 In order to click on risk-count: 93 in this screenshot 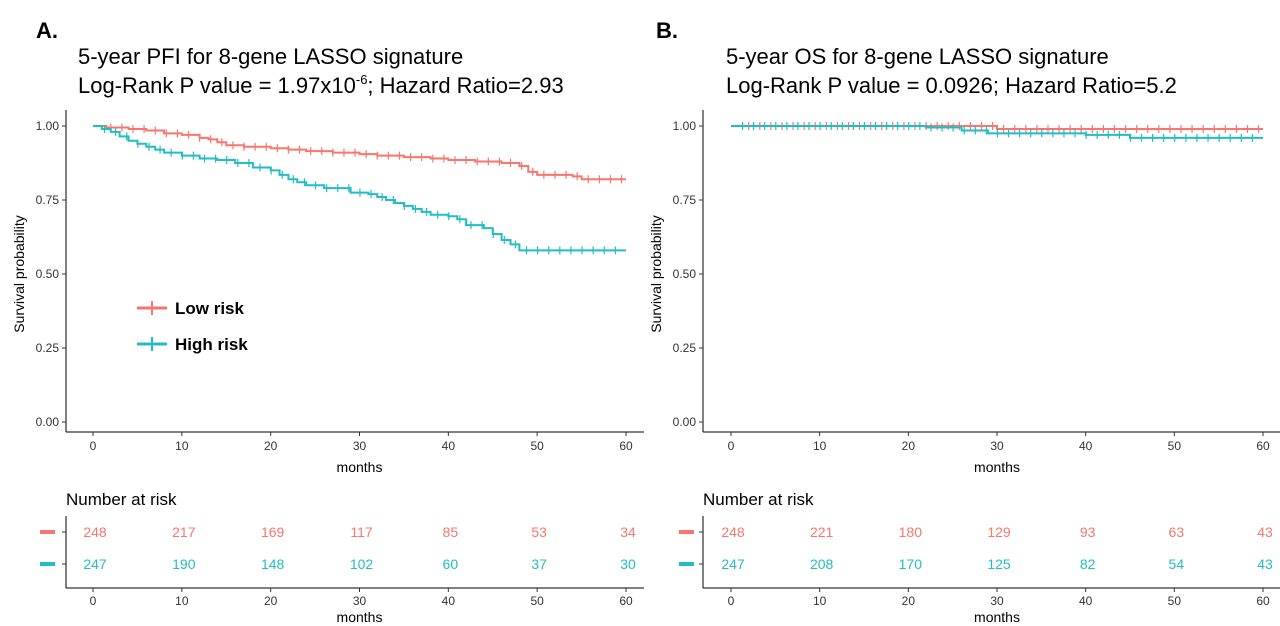, I will do `click(1088, 532)`.